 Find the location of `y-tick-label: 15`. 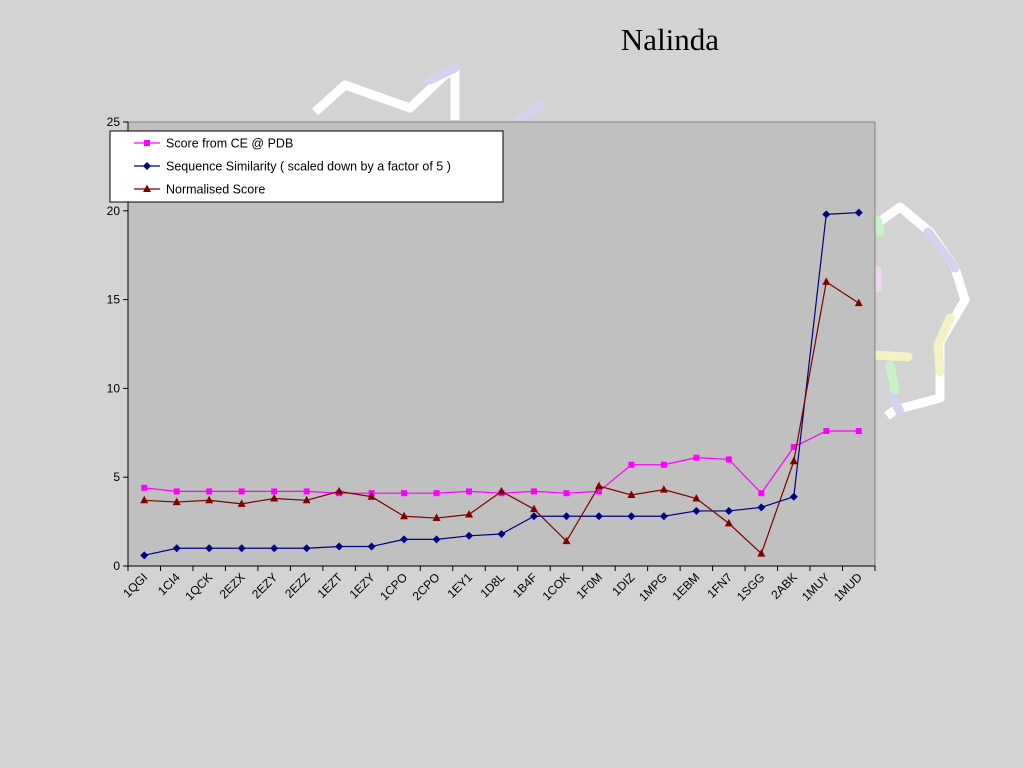

y-tick-label: 15 is located at coordinates (114, 300).